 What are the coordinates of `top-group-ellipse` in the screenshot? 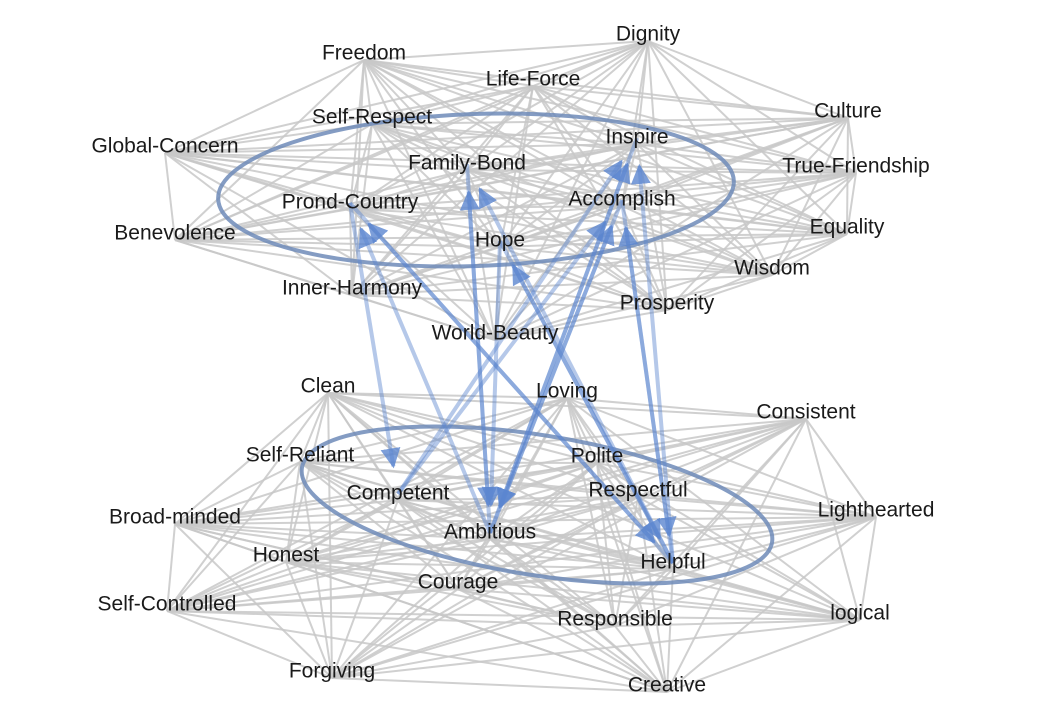 It's located at (476, 190).